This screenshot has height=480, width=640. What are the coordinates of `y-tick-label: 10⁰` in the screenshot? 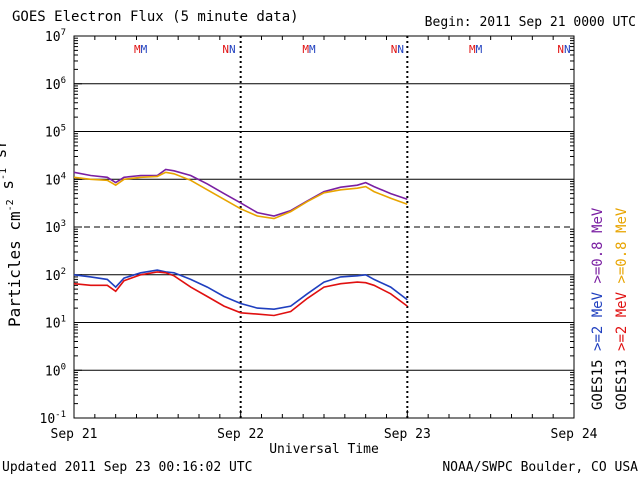 It's located at (55, 370).